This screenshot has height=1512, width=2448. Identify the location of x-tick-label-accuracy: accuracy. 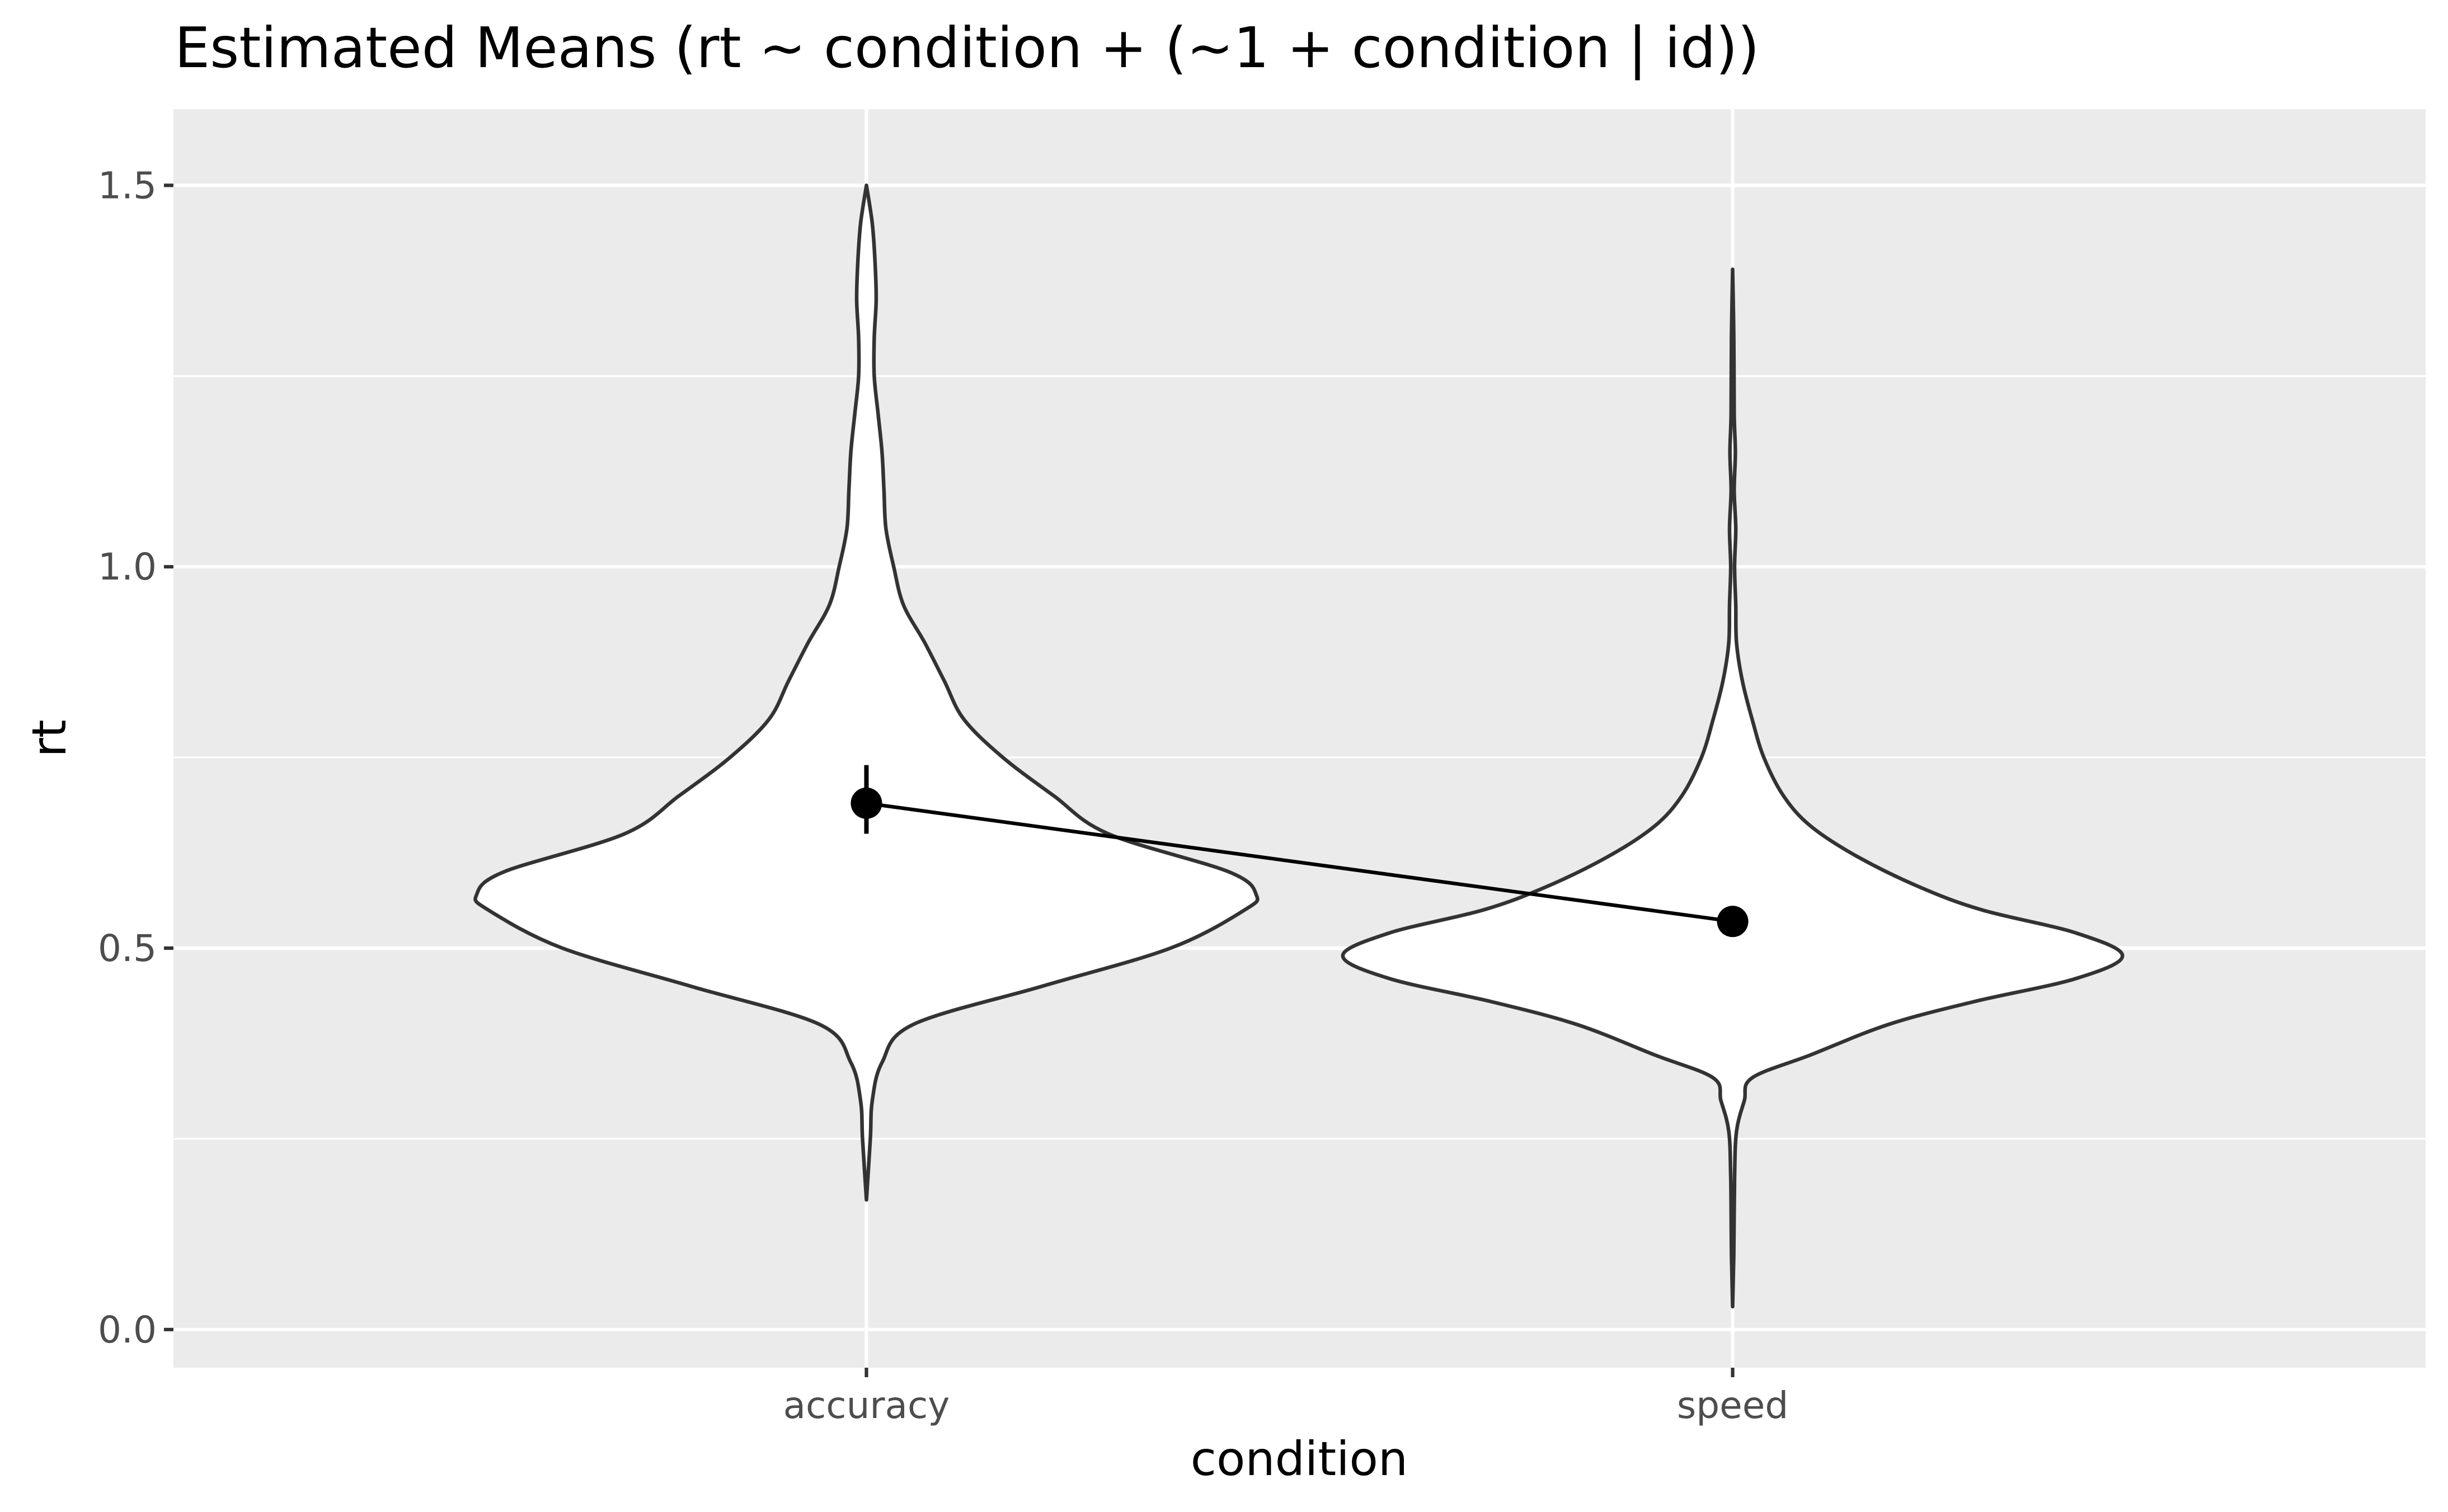
(866, 1406).